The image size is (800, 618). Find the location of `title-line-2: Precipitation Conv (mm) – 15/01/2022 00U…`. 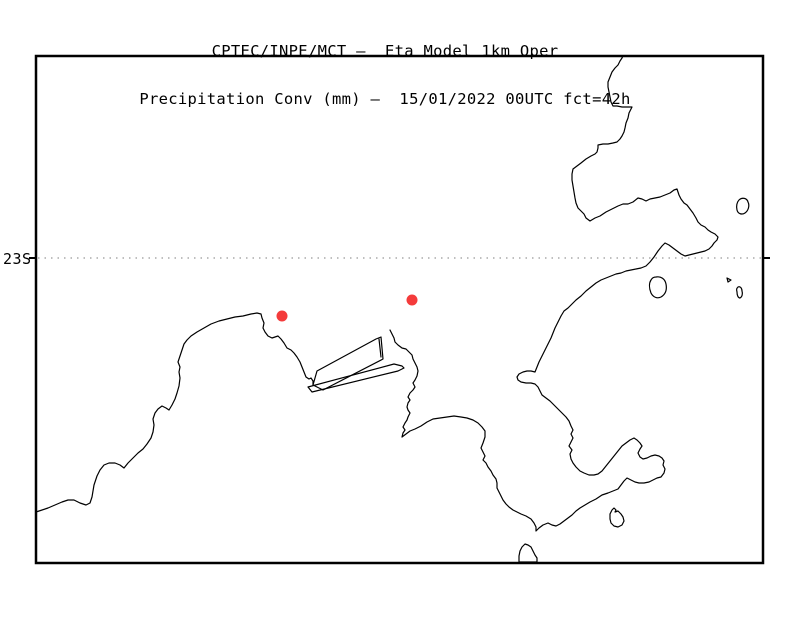

title-line-2: Precipitation Conv (mm) – 15/01/2022 00U… is located at coordinates (385, 99).